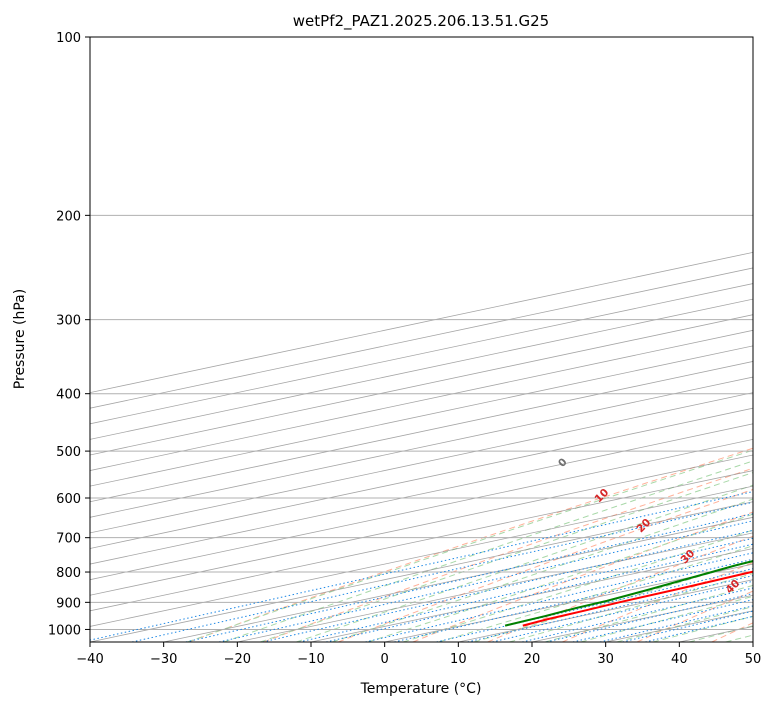 The height and width of the screenshot is (708, 775). What do you see at coordinates (69, 334) in the screenshot?
I see `y-axis-ticks: 100 200 300 400 500 600 700 800 900 1000` at bounding box center [69, 334].